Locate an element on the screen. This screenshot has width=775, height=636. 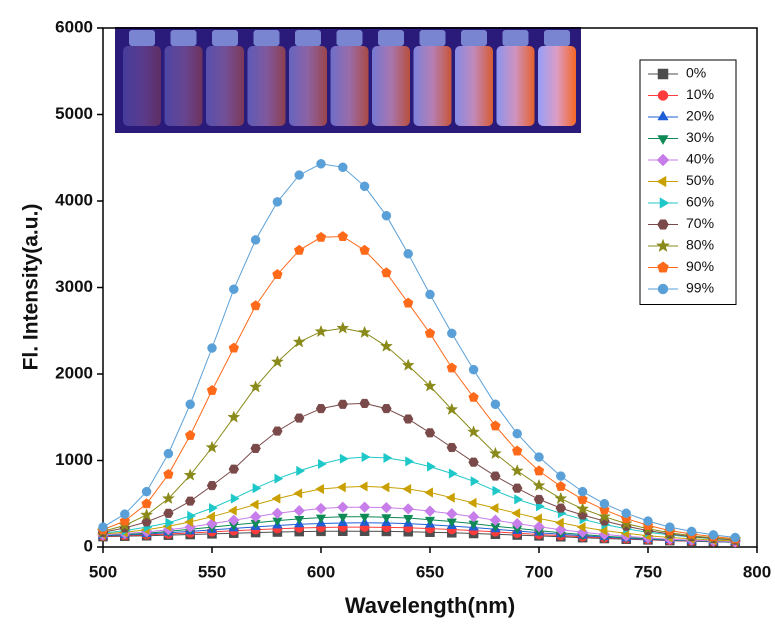
legend-label: 90% is located at coordinates (700, 266).